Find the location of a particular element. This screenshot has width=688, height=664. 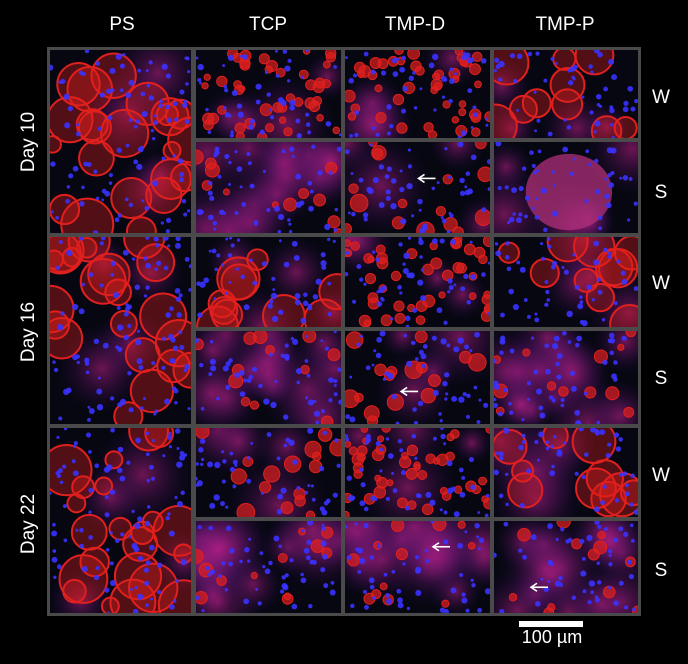

micrograph-tmpp-day10-s is located at coordinates (566, 187).